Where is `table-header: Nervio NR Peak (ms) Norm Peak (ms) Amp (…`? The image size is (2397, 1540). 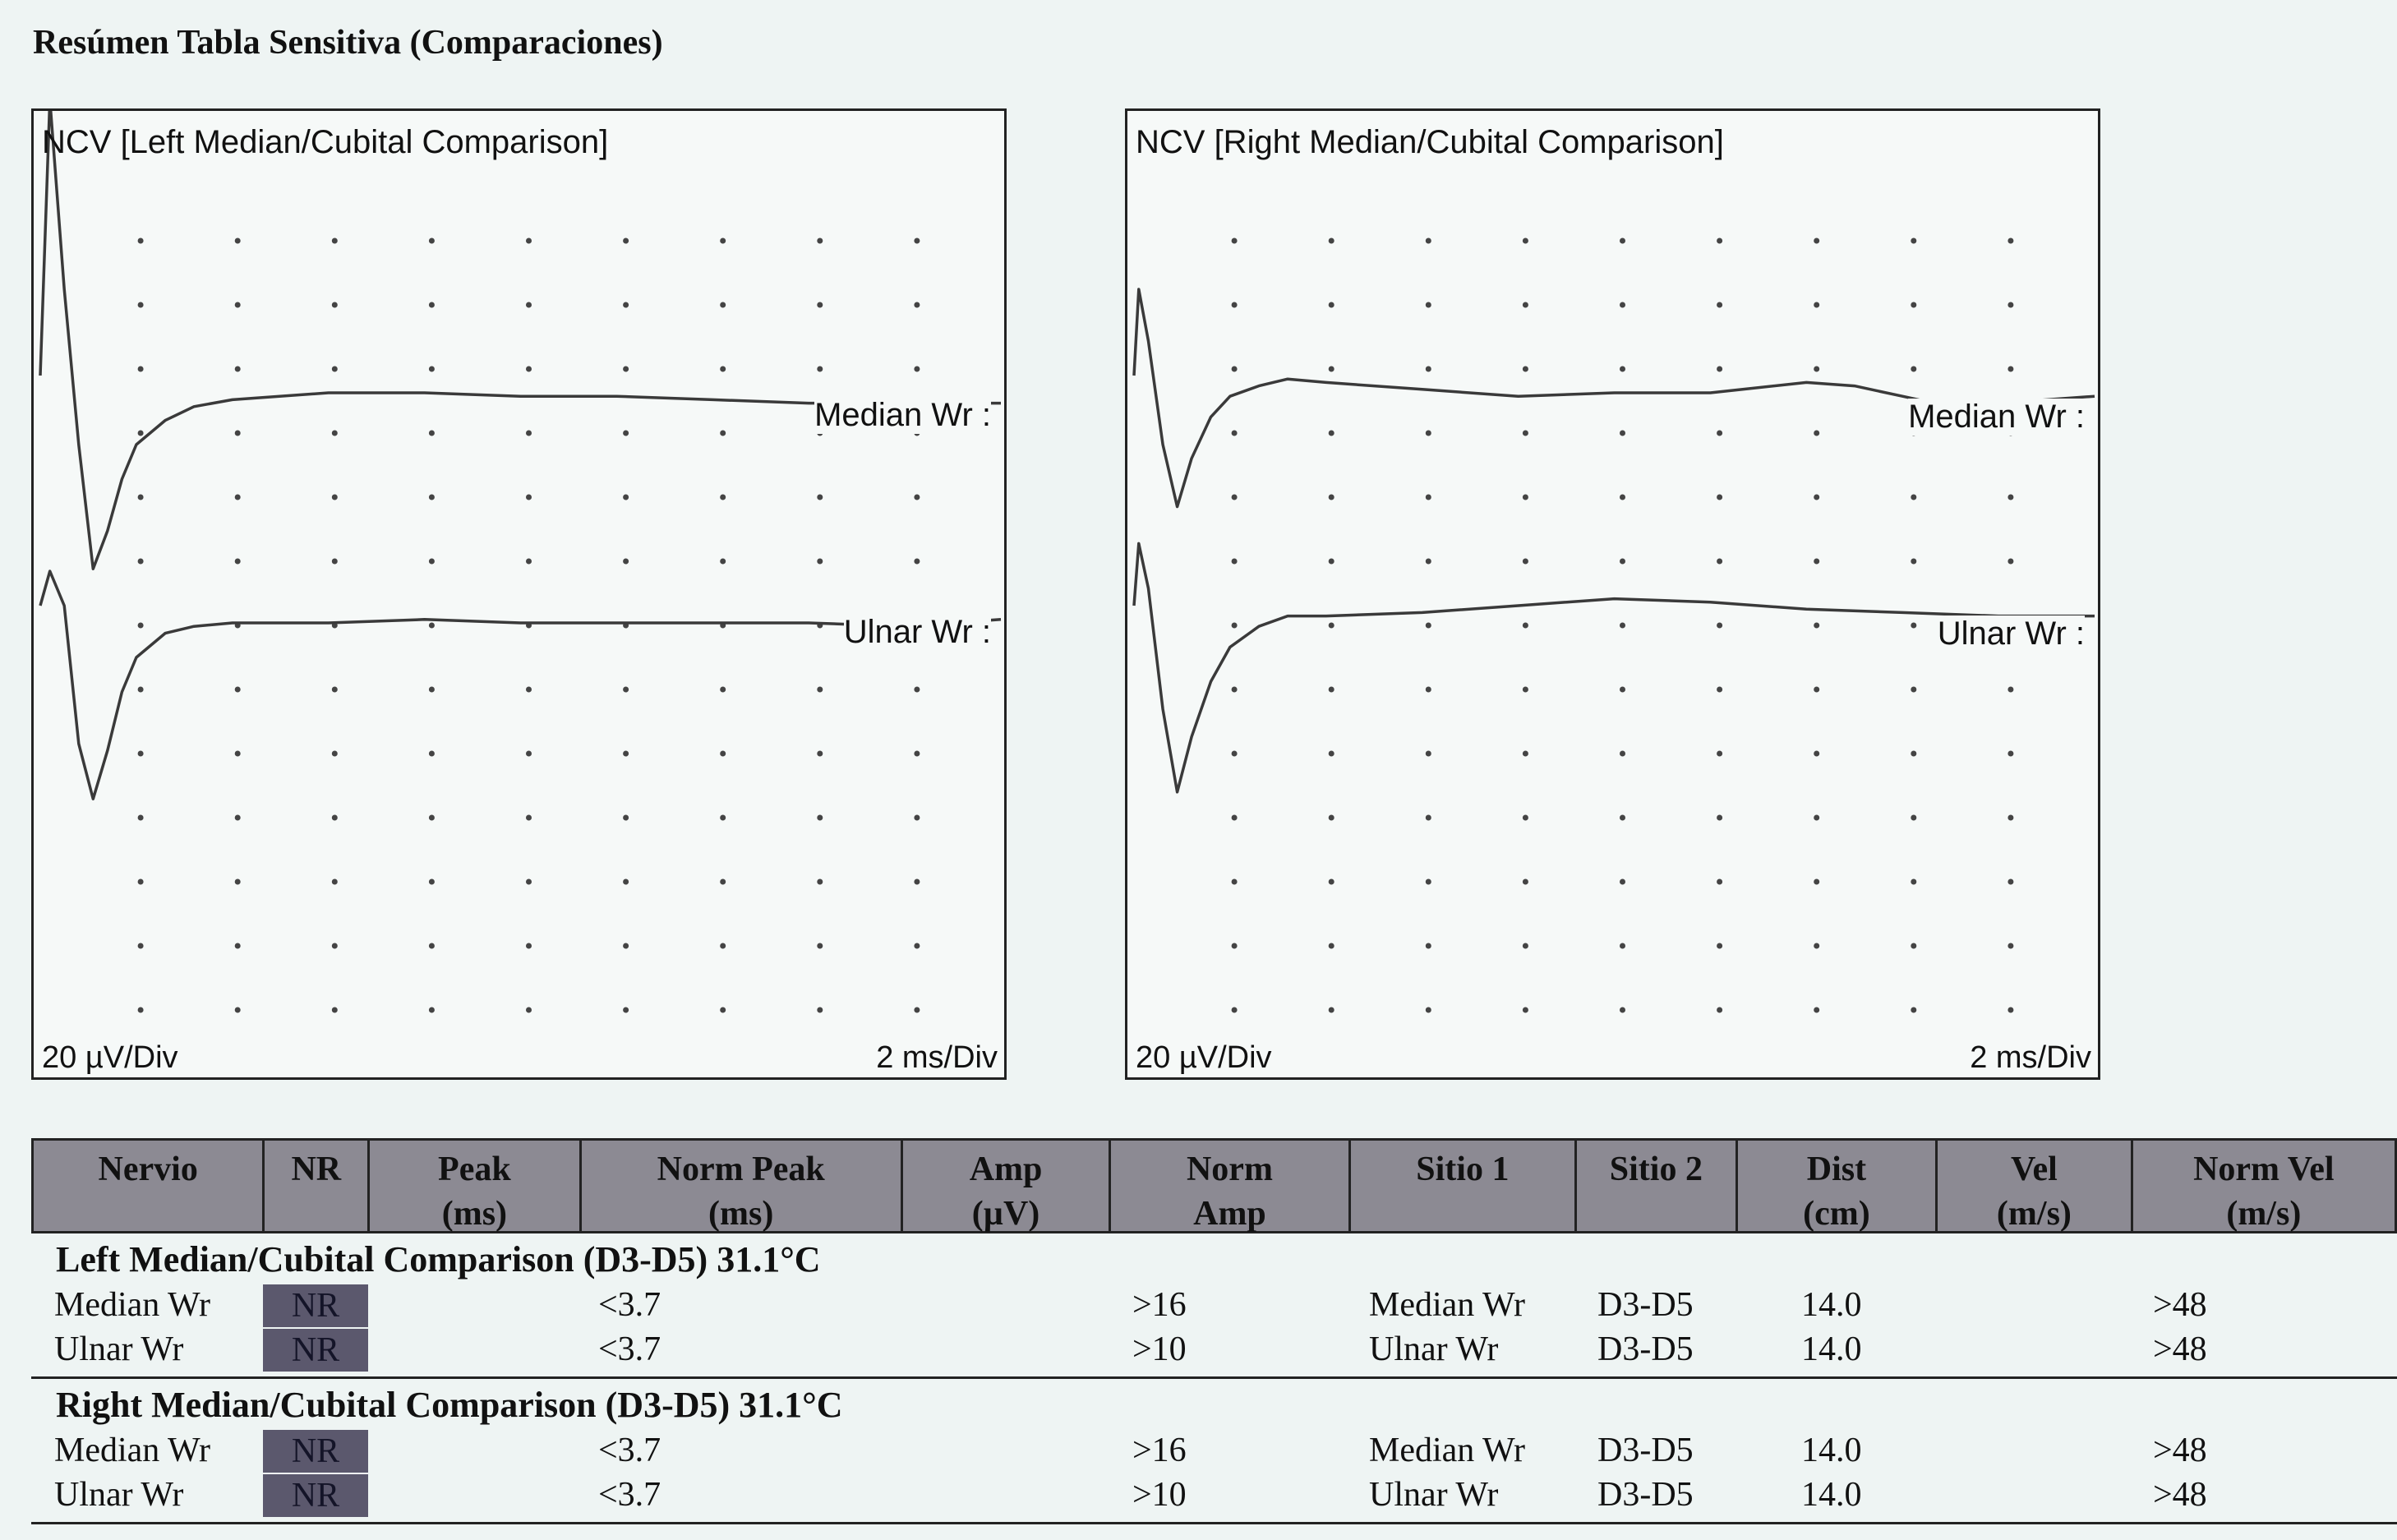
table-header: Nervio NR Peak (ms) Norm Peak (ms) Amp (… is located at coordinates (1214, 1185).